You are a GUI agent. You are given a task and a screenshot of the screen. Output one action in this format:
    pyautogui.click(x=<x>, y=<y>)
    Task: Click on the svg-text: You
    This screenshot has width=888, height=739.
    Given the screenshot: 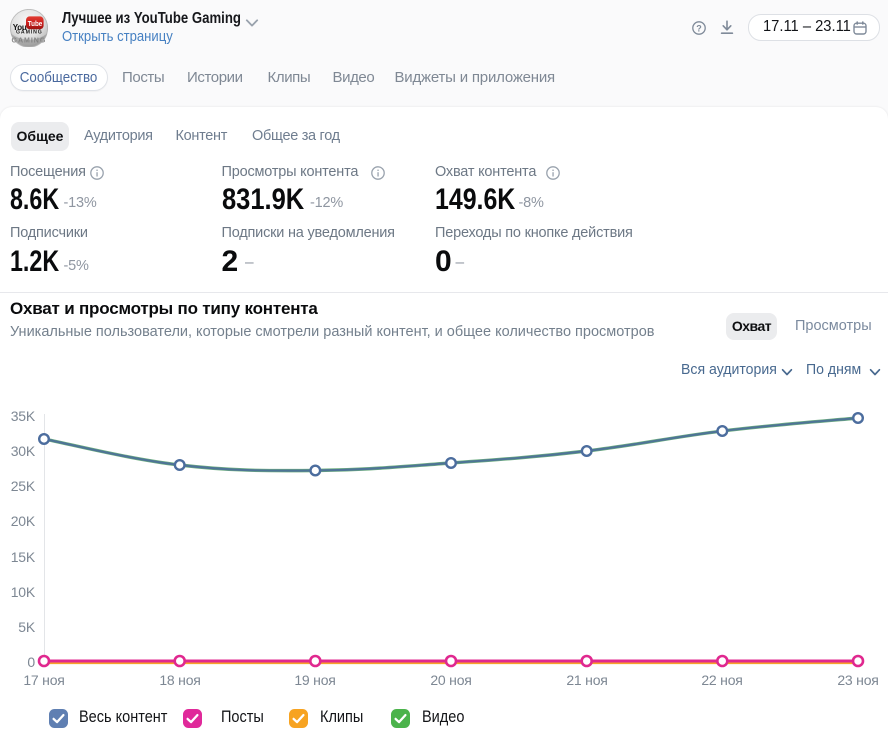 What is the action you would take?
    pyautogui.click(x=20, y=27)
    